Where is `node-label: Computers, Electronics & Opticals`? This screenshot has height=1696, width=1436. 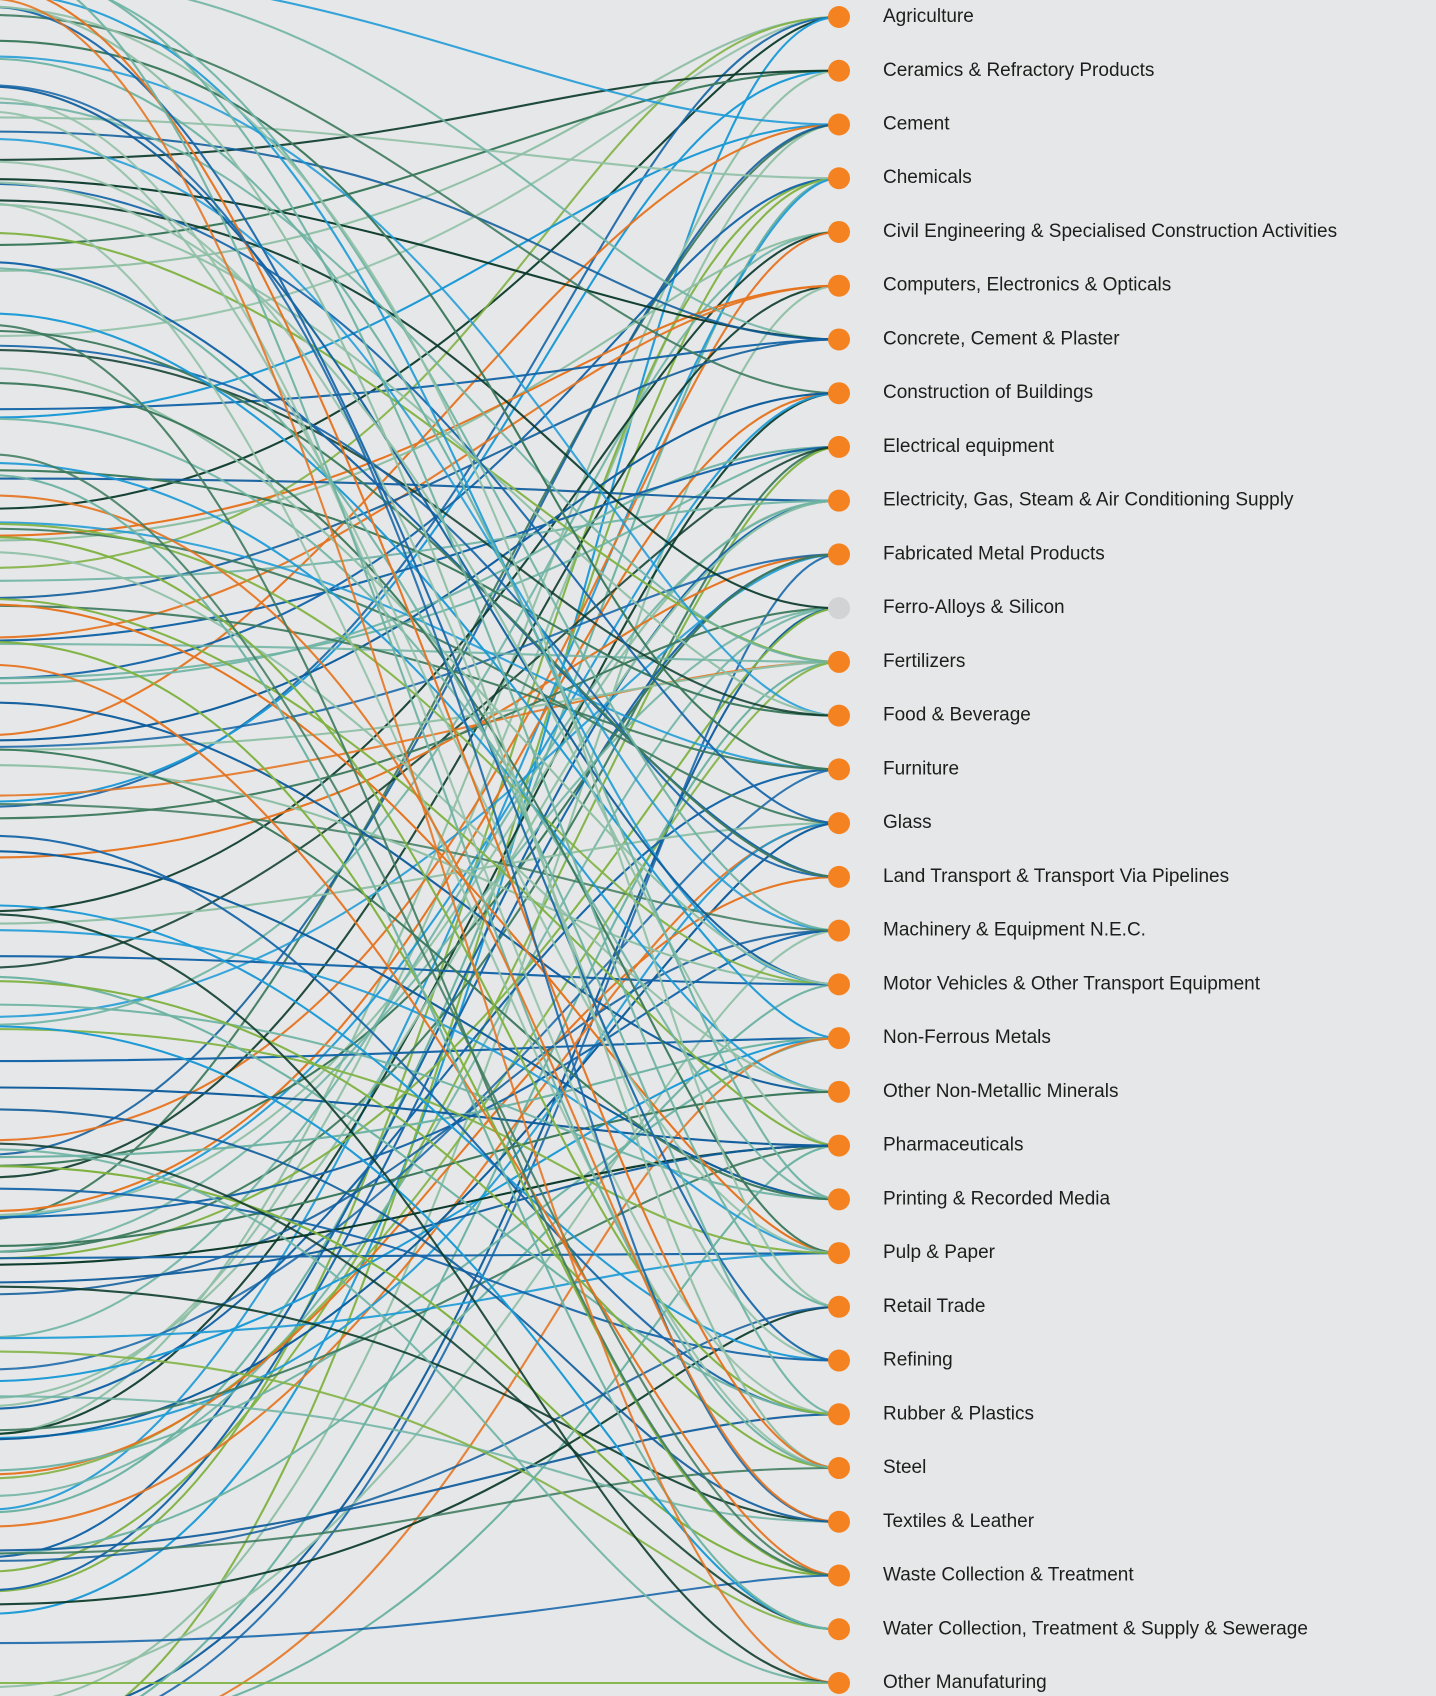 node-label: Computers, Electronics & Opticals is located at coordinates (1027, 285).